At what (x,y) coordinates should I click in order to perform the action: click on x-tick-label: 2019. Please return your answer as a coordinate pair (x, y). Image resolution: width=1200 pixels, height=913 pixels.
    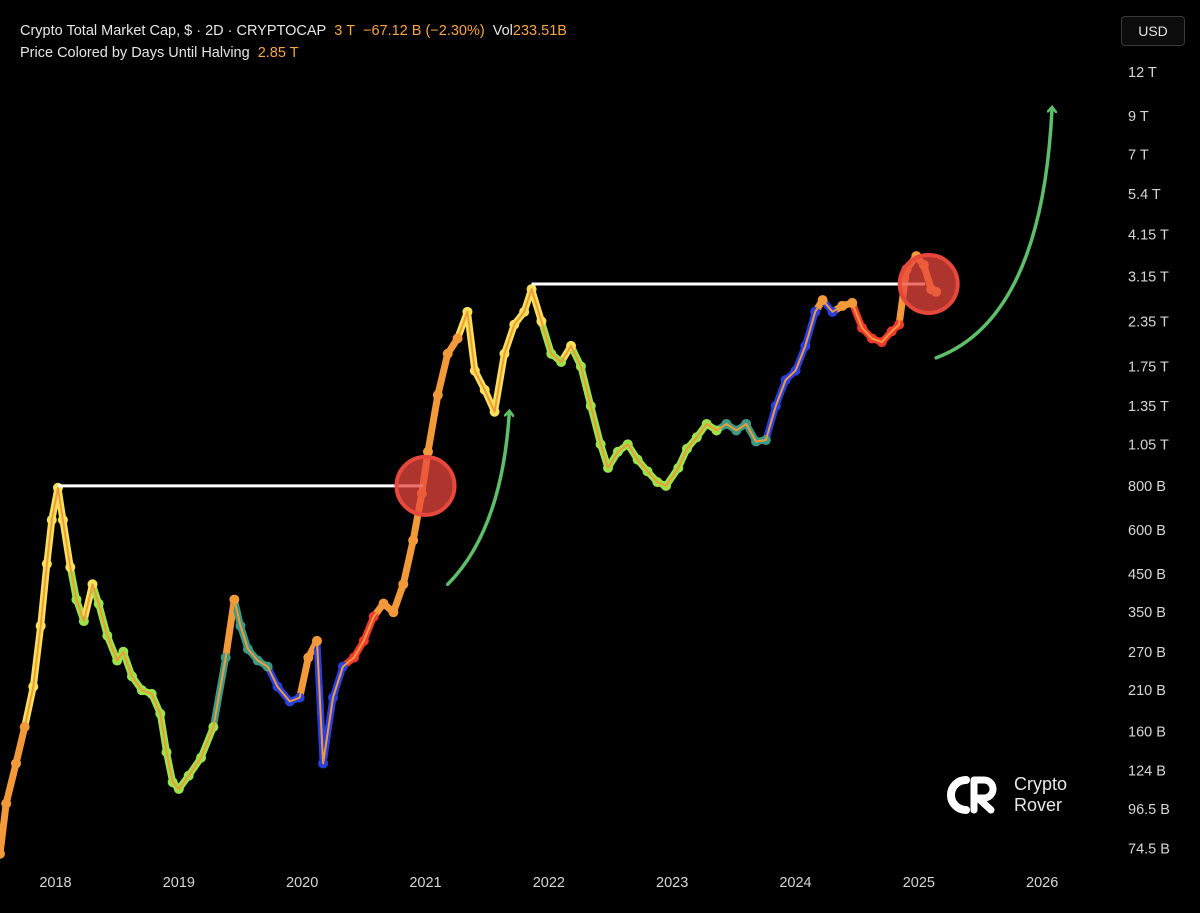
    Looking at the image, I should click on (179, 883).